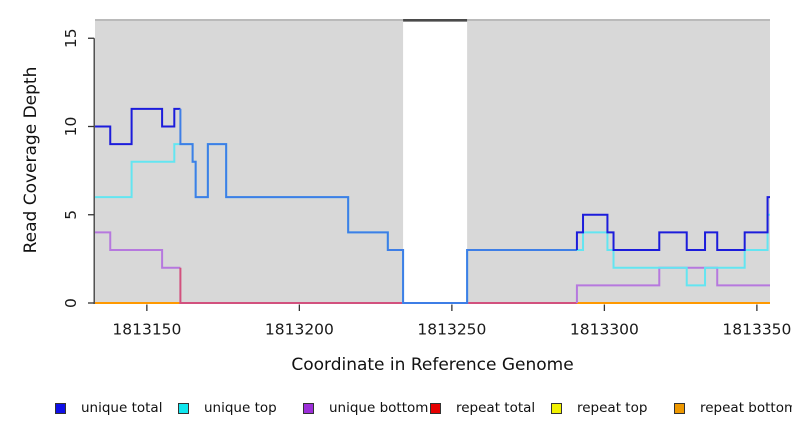 The height and width of the screenshot is (432, 792). I want to click on legend-item-unique-total: unique total, so click(108, 408).